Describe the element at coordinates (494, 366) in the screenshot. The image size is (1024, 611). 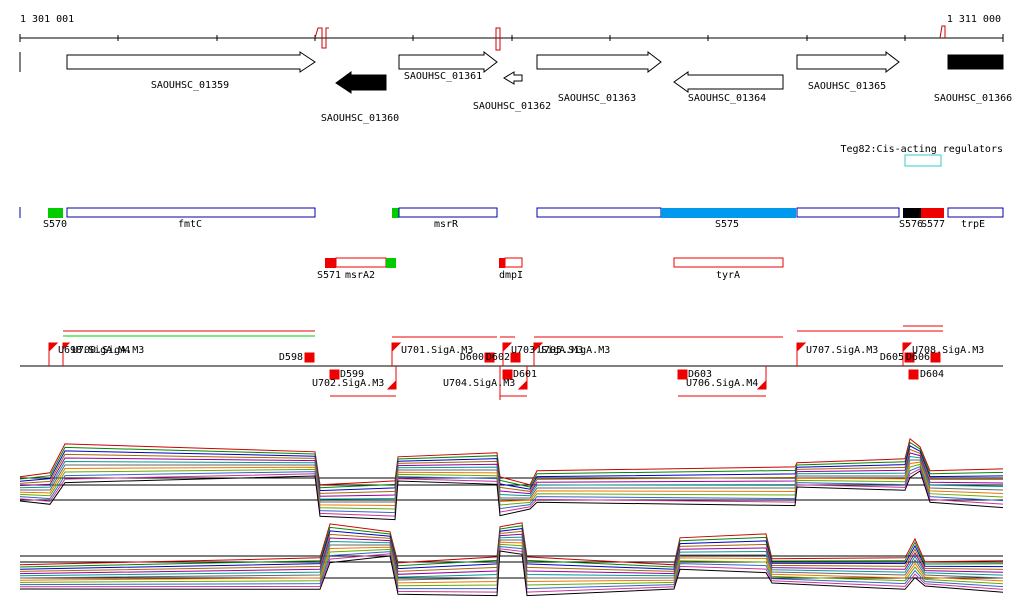
I see `promoter-flags` at that location.